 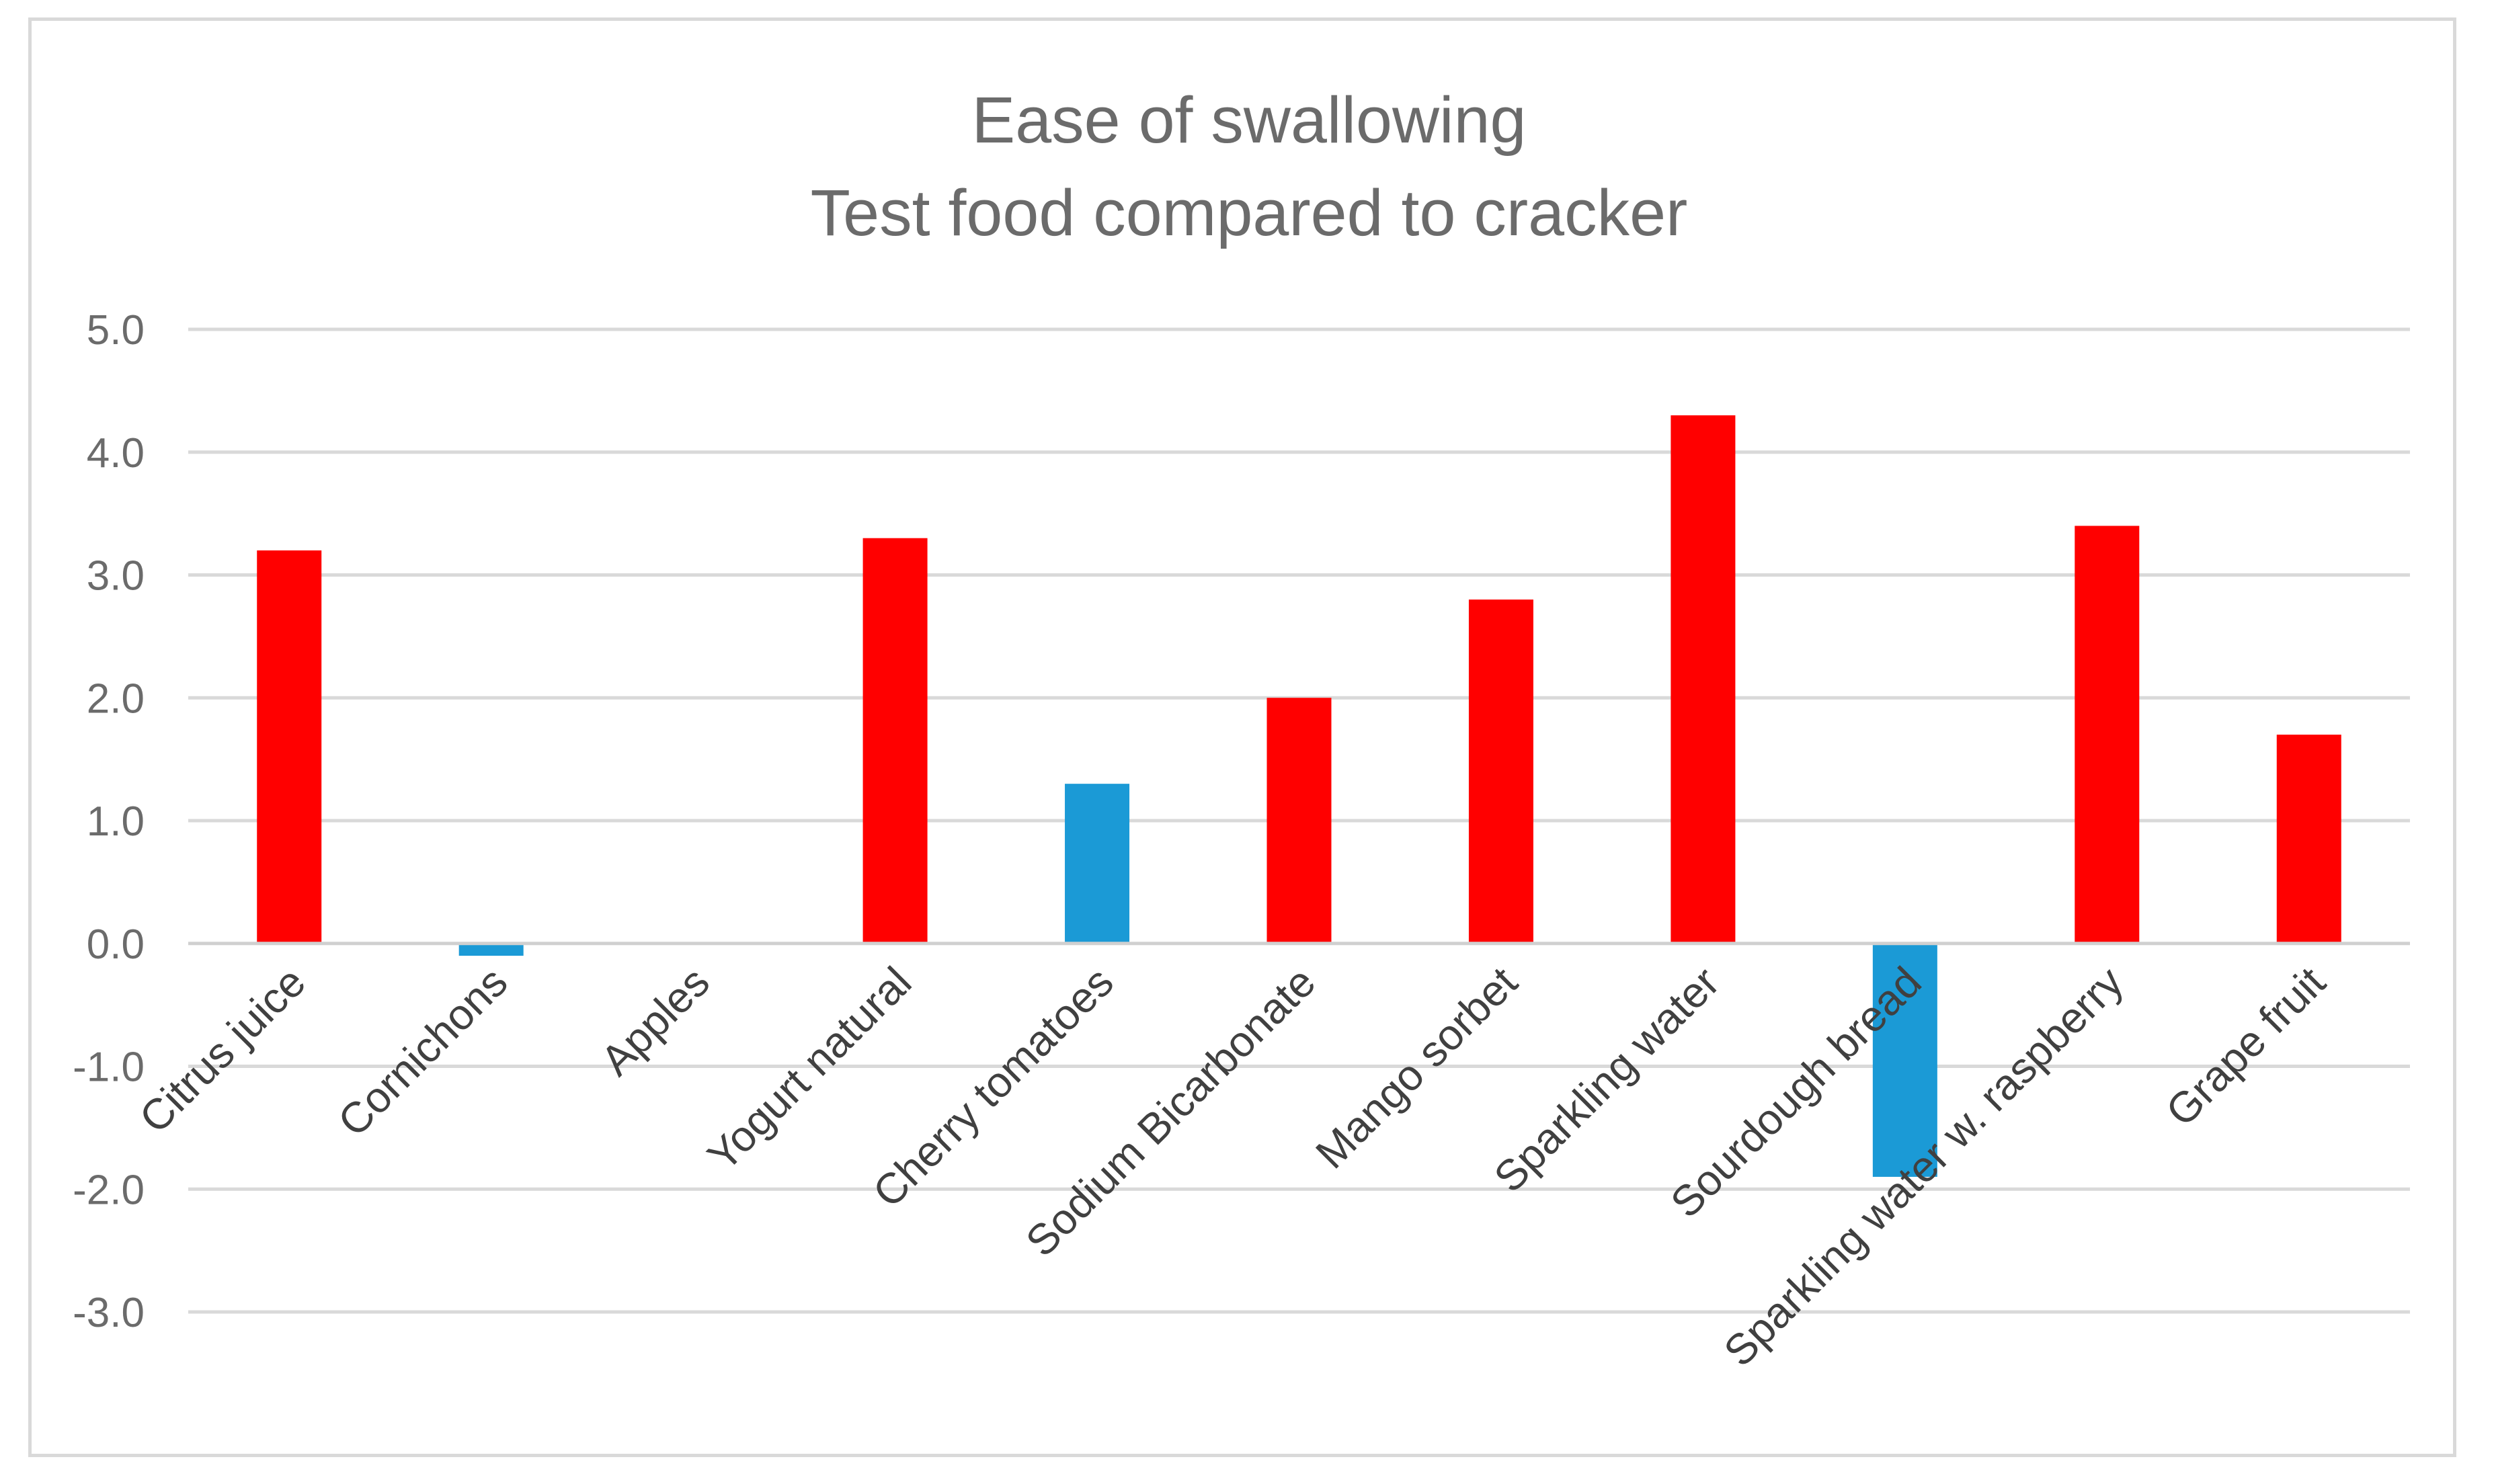 I want to click on y-tick-label: 4.0, so click(x=116, y=453).